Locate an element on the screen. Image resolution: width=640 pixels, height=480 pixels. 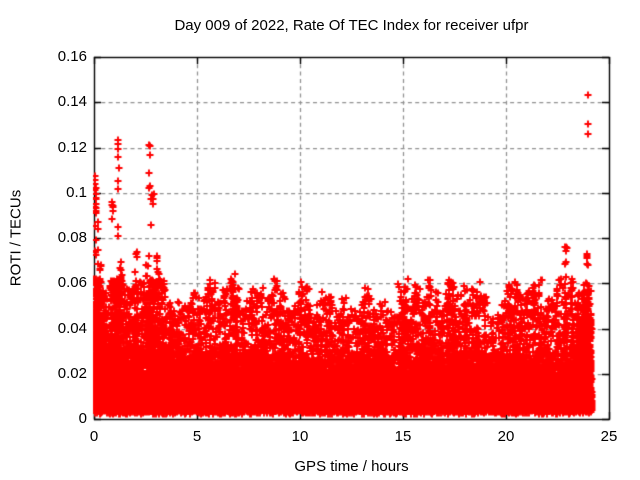
x-tick-label: 5 is located at coordinates (197, 436).